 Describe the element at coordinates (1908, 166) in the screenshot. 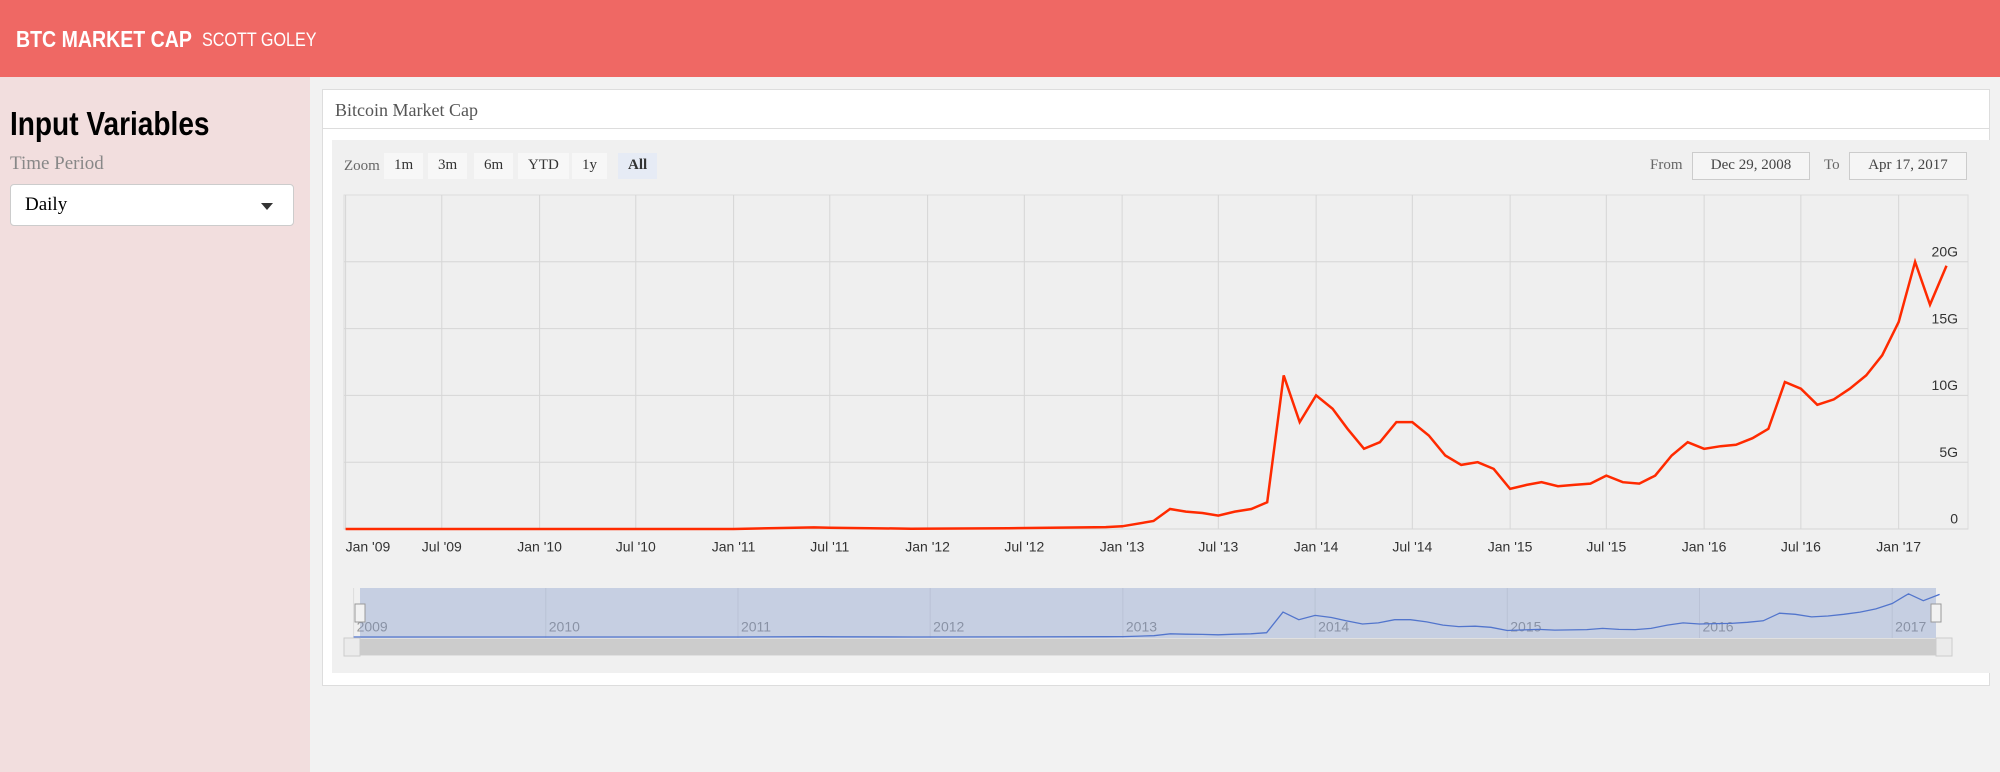

I see `to-input: Apr 17, 2017` at that location.